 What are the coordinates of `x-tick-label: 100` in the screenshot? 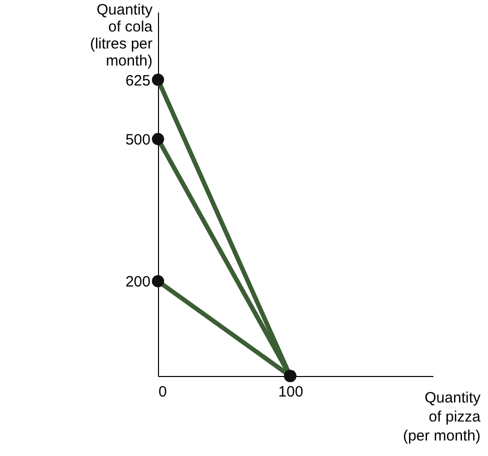 It's located at (291, 392).